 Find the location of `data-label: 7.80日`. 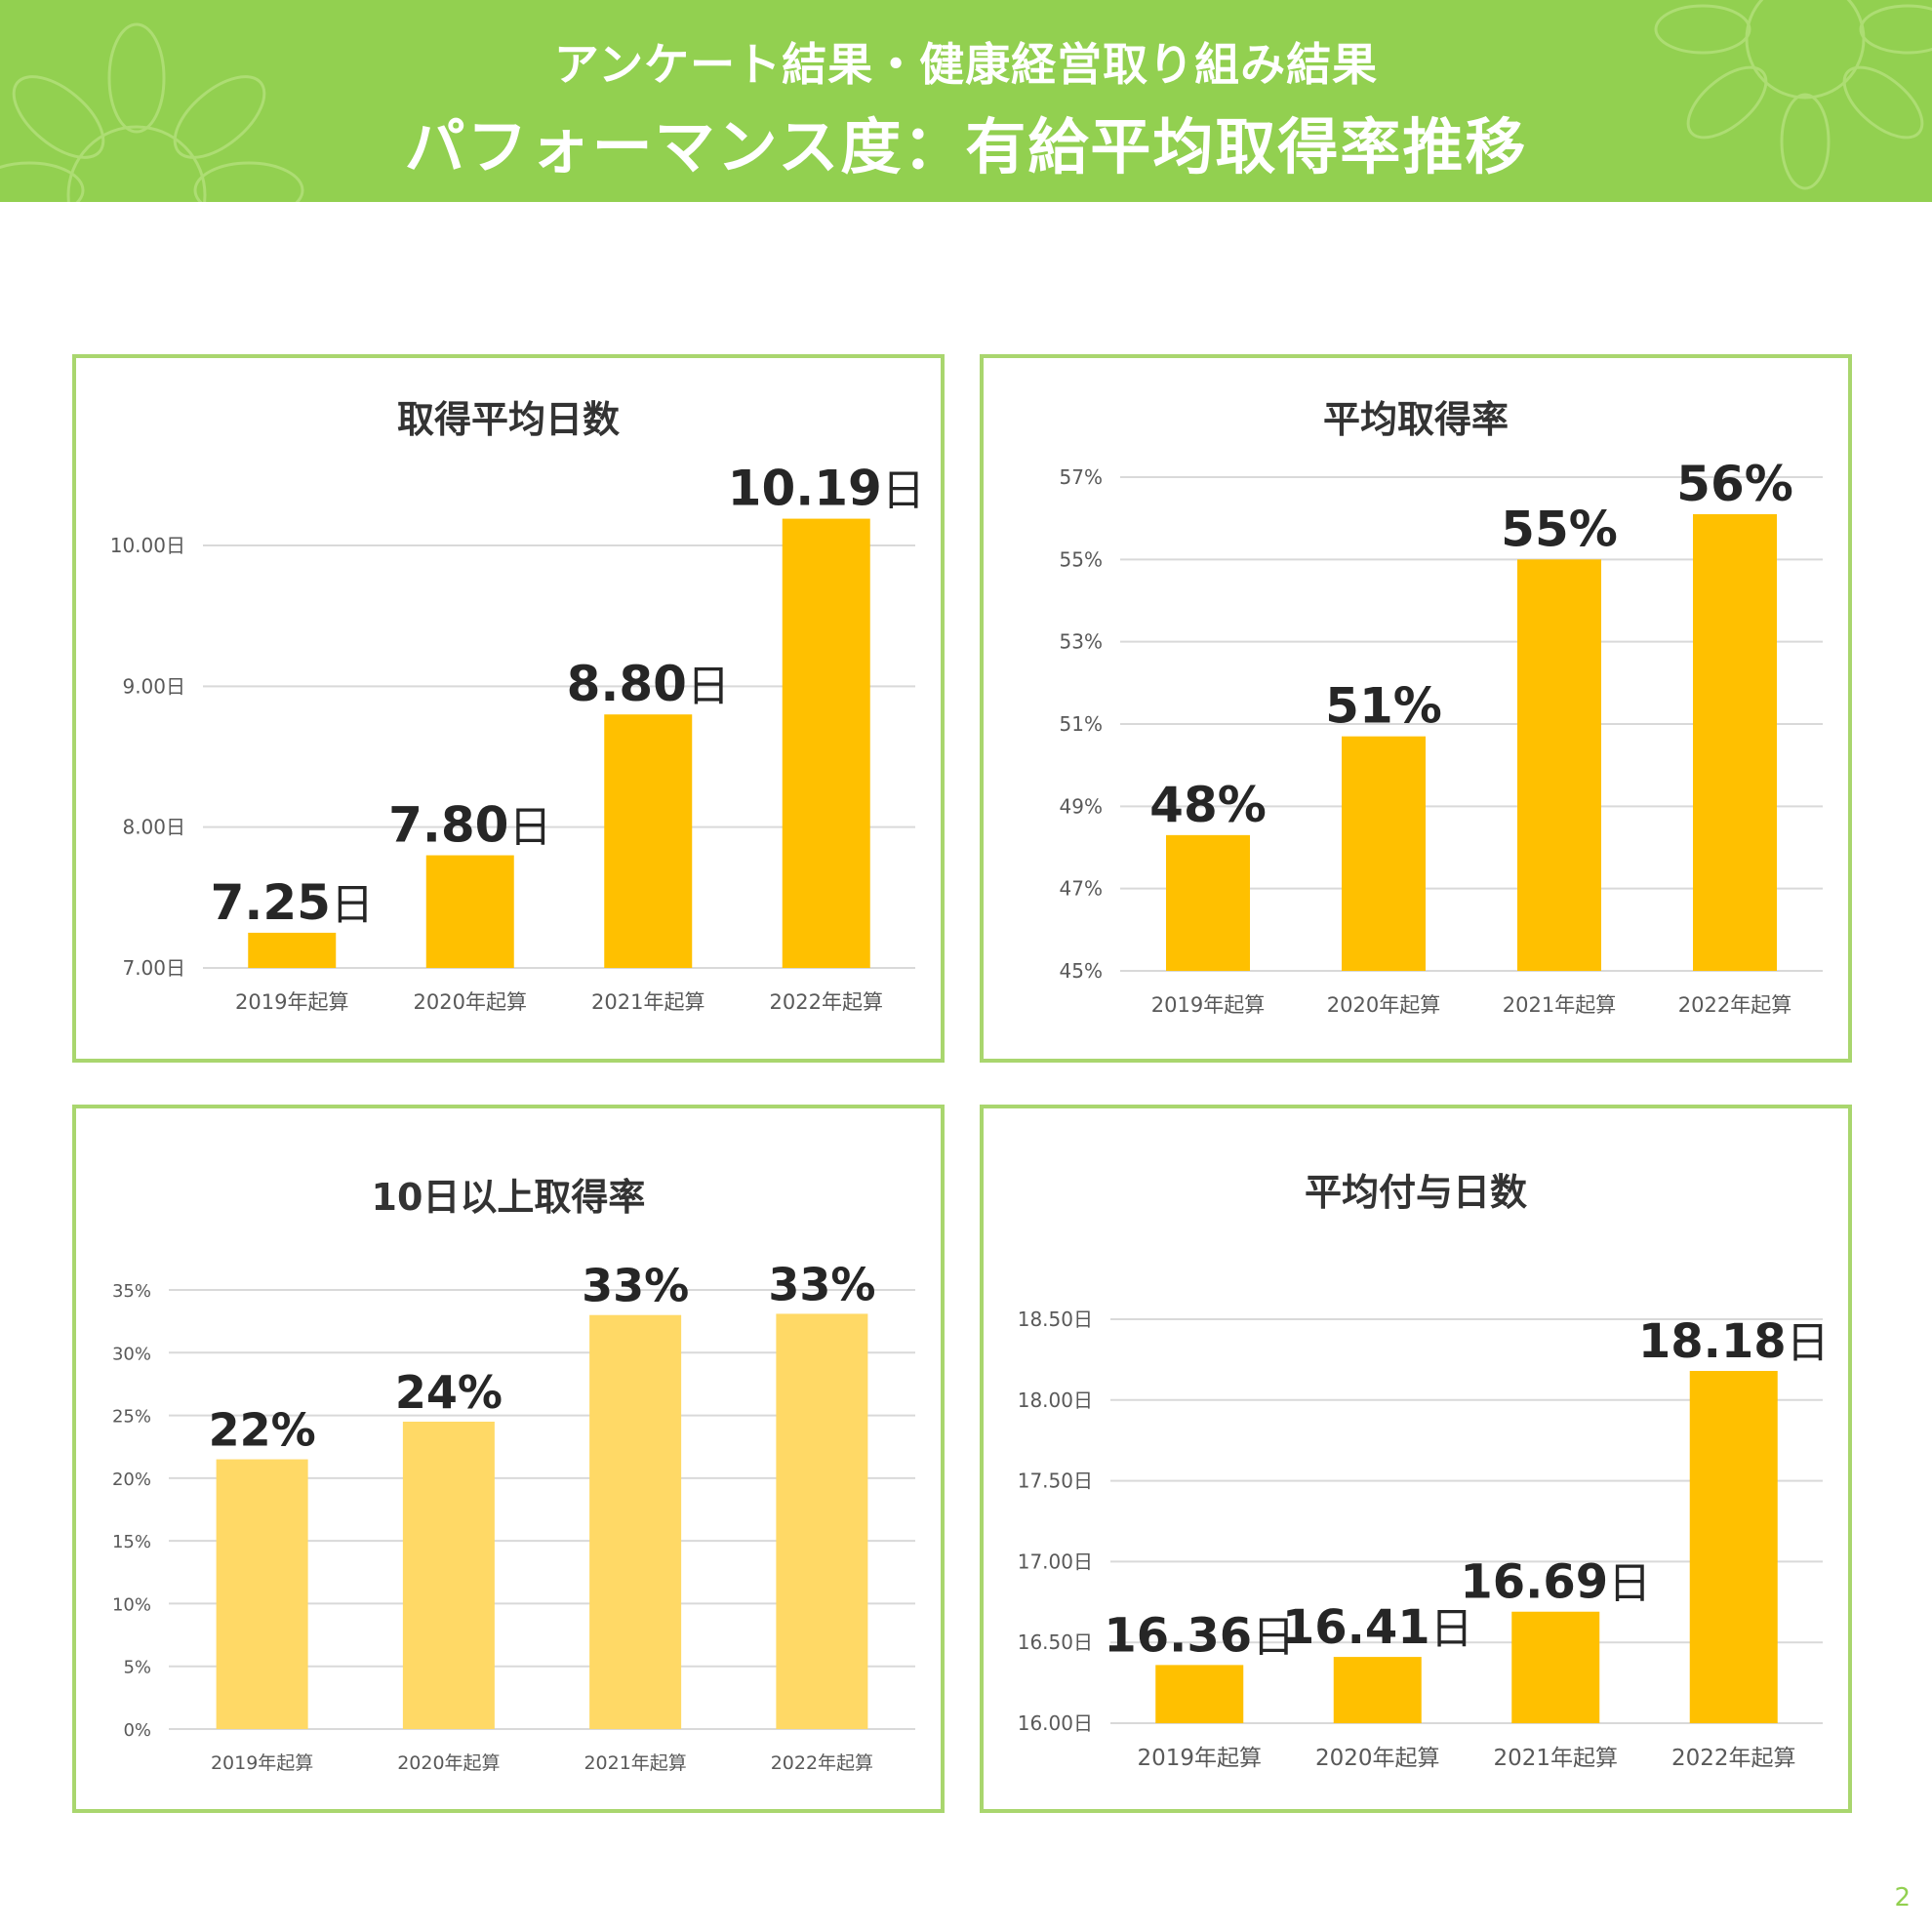

data-label: 7.80日 is located at coordinates (469, 825).